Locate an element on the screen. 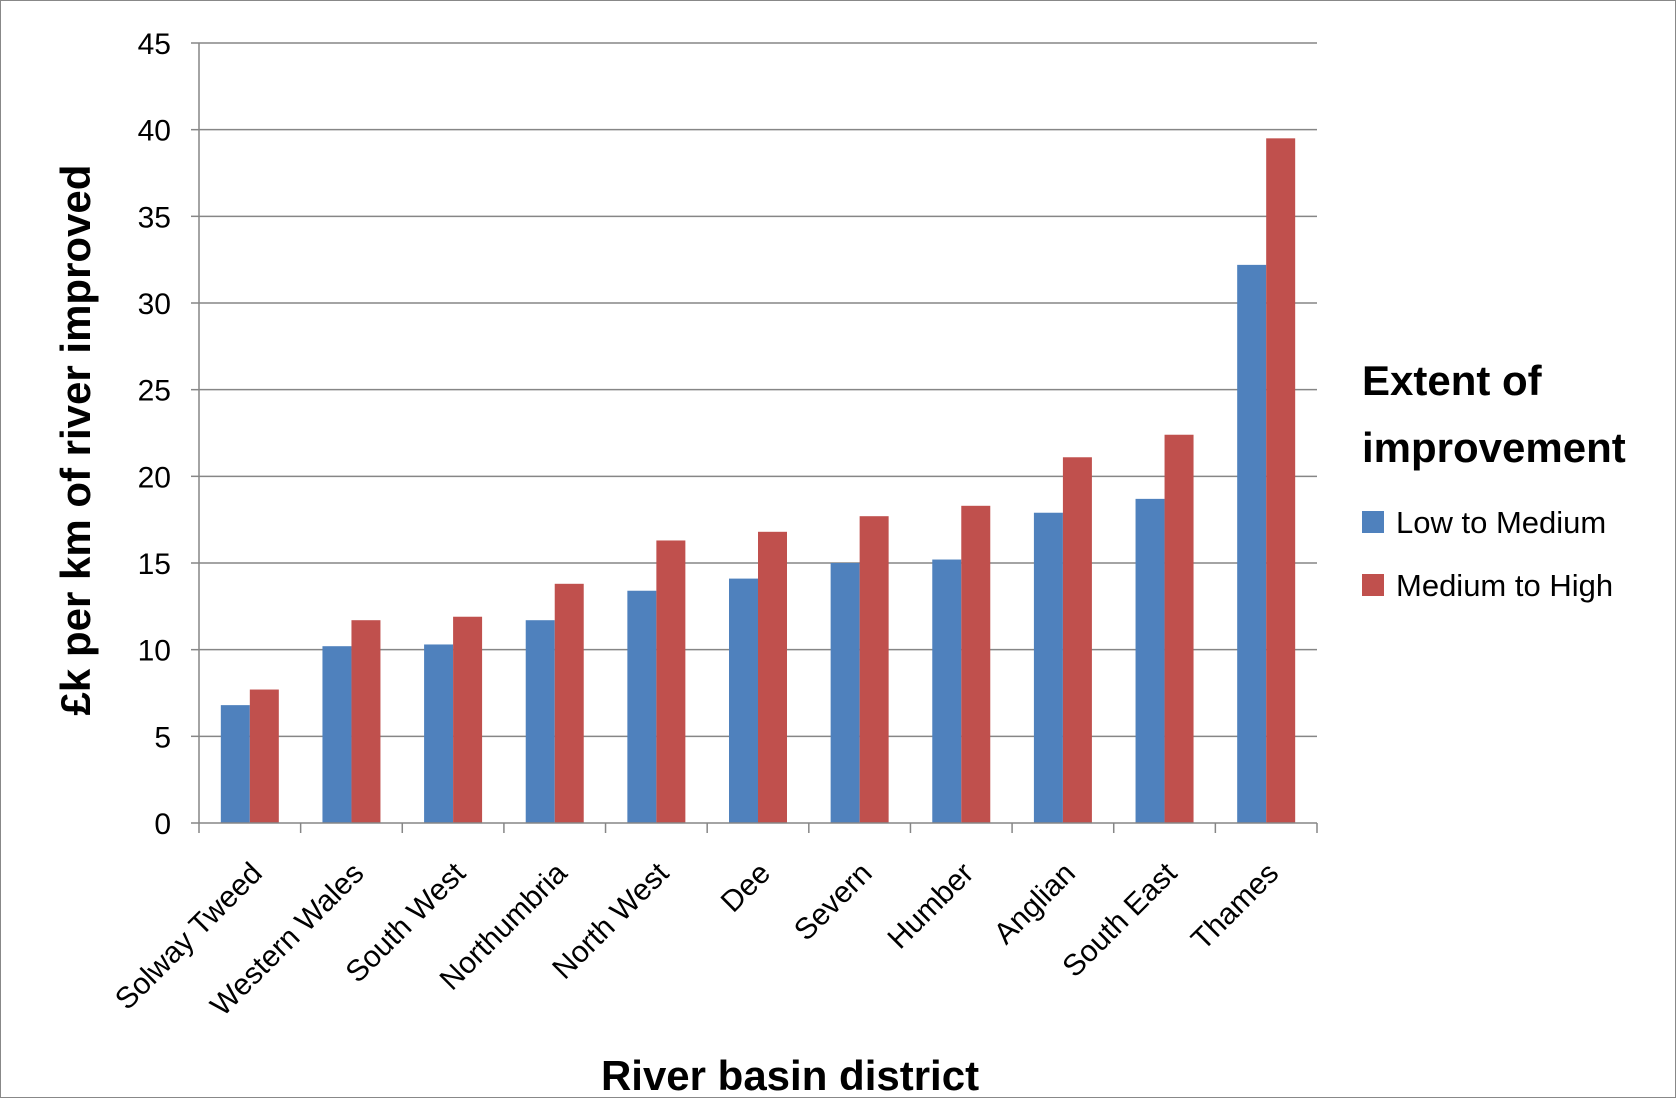 The width and height of the screenshot is (1676, 1098). x-category-label-anglian: Anglian is located at coordinates (1035, 904).